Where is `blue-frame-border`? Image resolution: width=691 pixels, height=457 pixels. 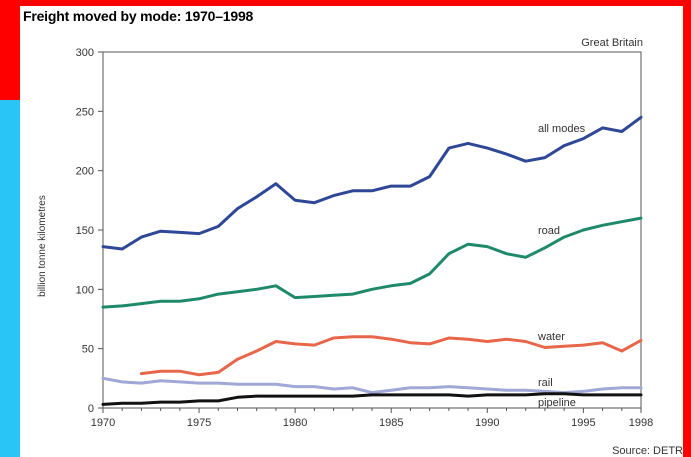
blue-frame-border is located at coordinates (10, 278).